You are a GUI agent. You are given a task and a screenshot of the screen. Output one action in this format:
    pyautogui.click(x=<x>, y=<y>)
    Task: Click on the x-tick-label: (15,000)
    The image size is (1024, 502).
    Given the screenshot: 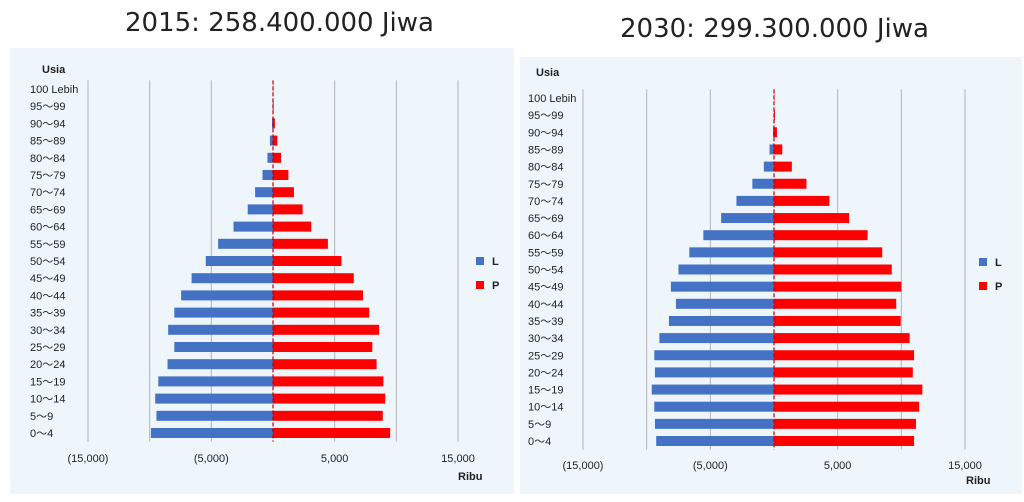 What is the action you would take?
    pyautogui.click(x=88, y=459)
    